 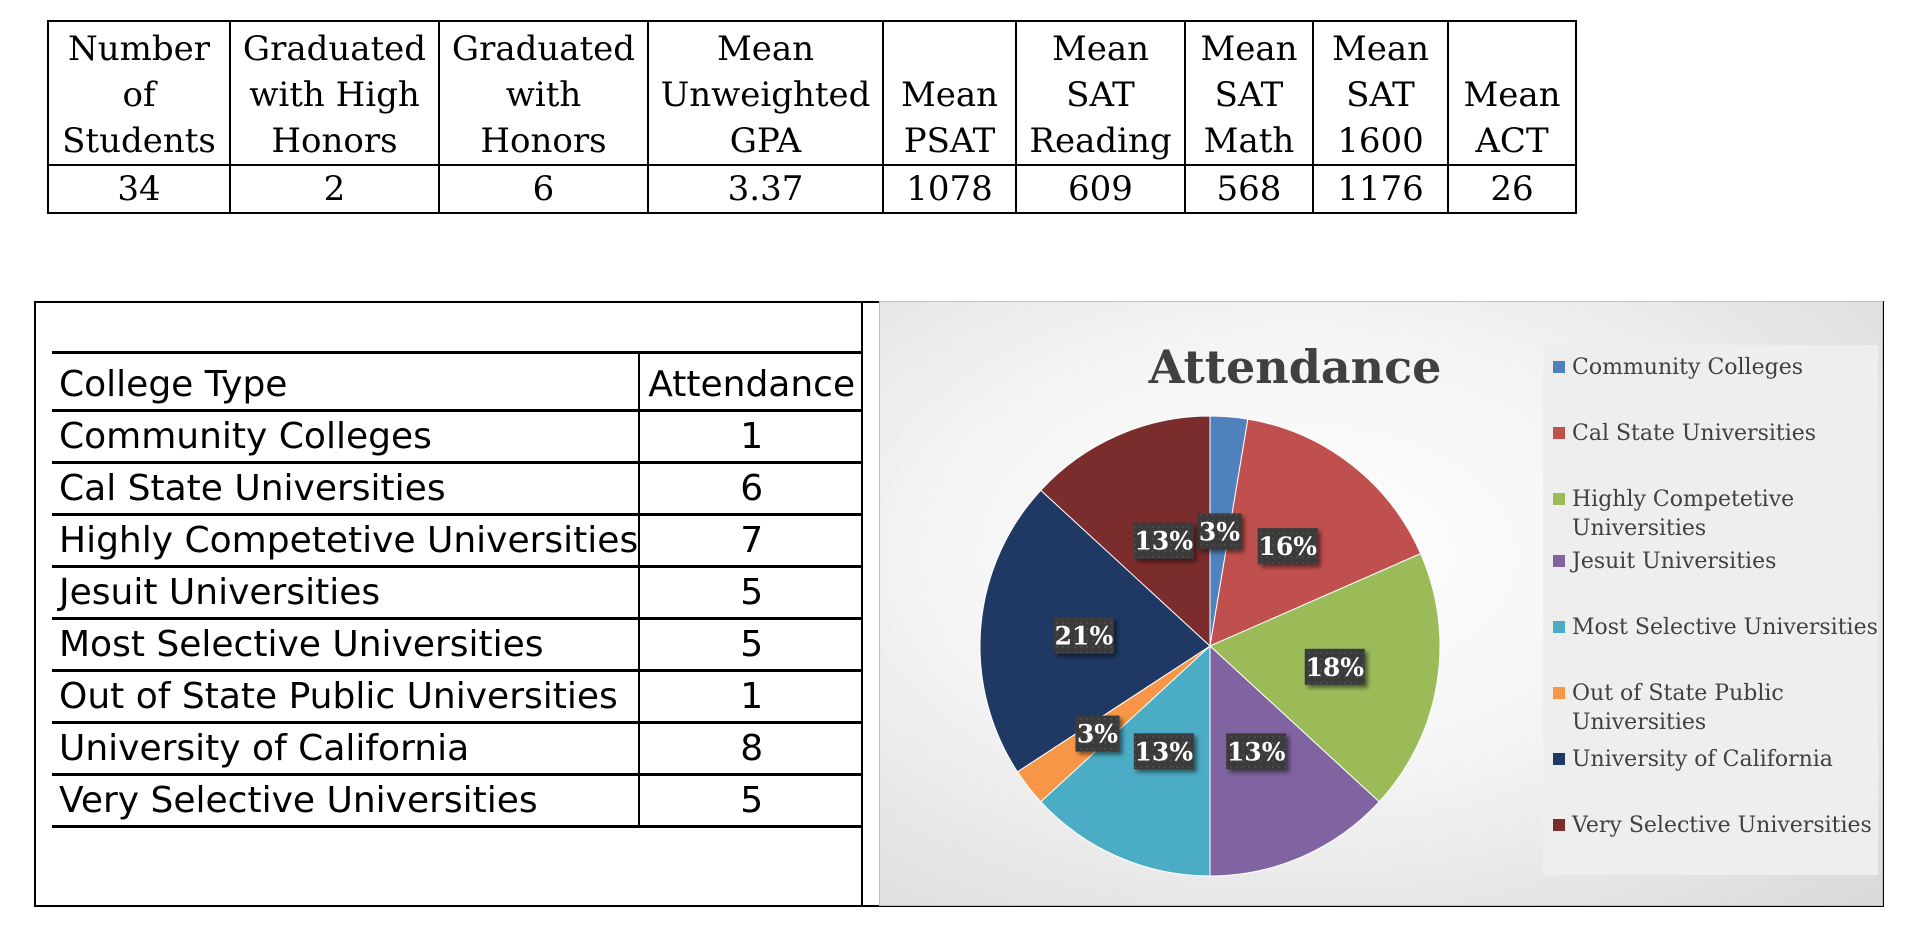 I want to click on stats-header-cell: Mean Unweighted GPA, so click(x=765, y=93).